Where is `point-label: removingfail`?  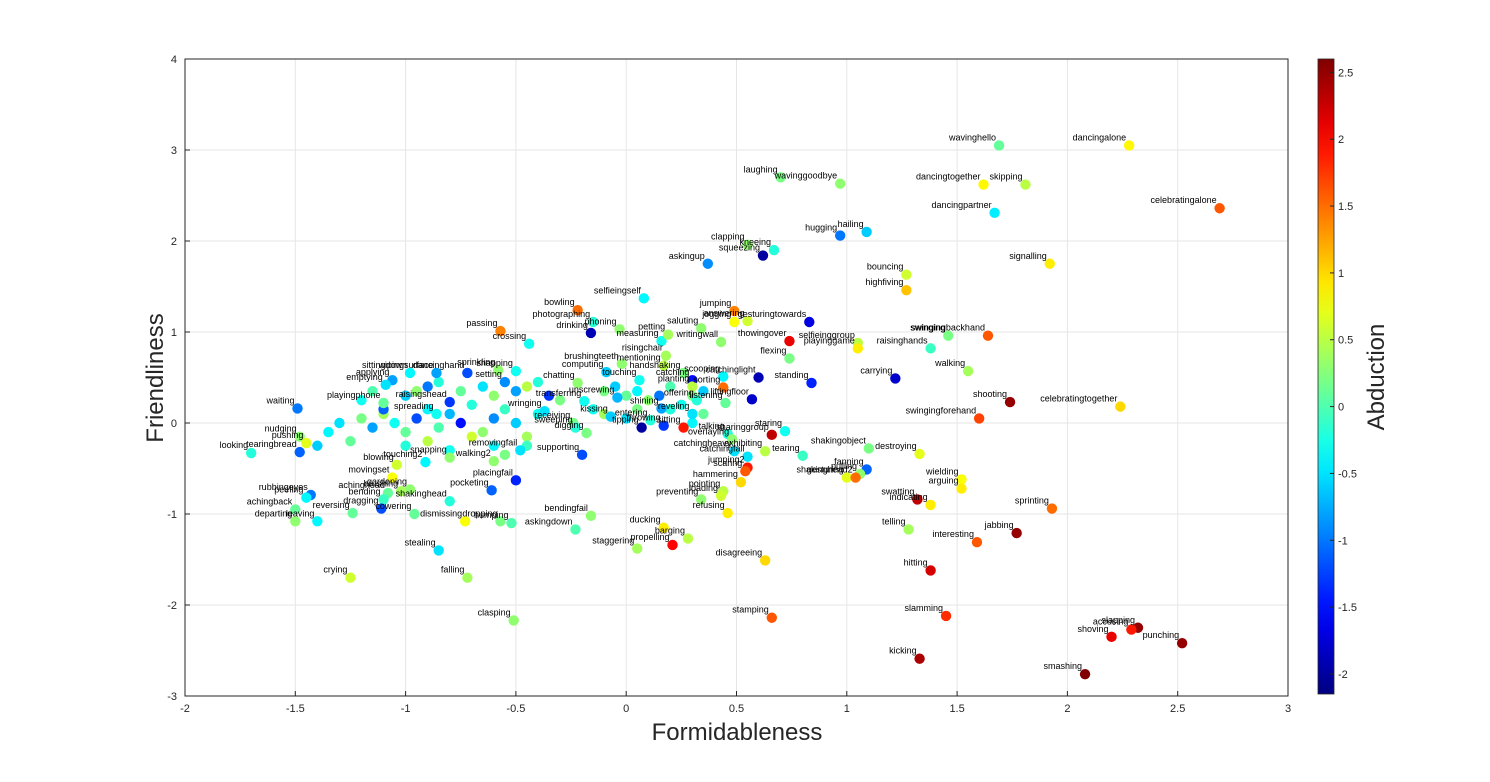
point-label: removingfail is located at coordinates (493, 442).